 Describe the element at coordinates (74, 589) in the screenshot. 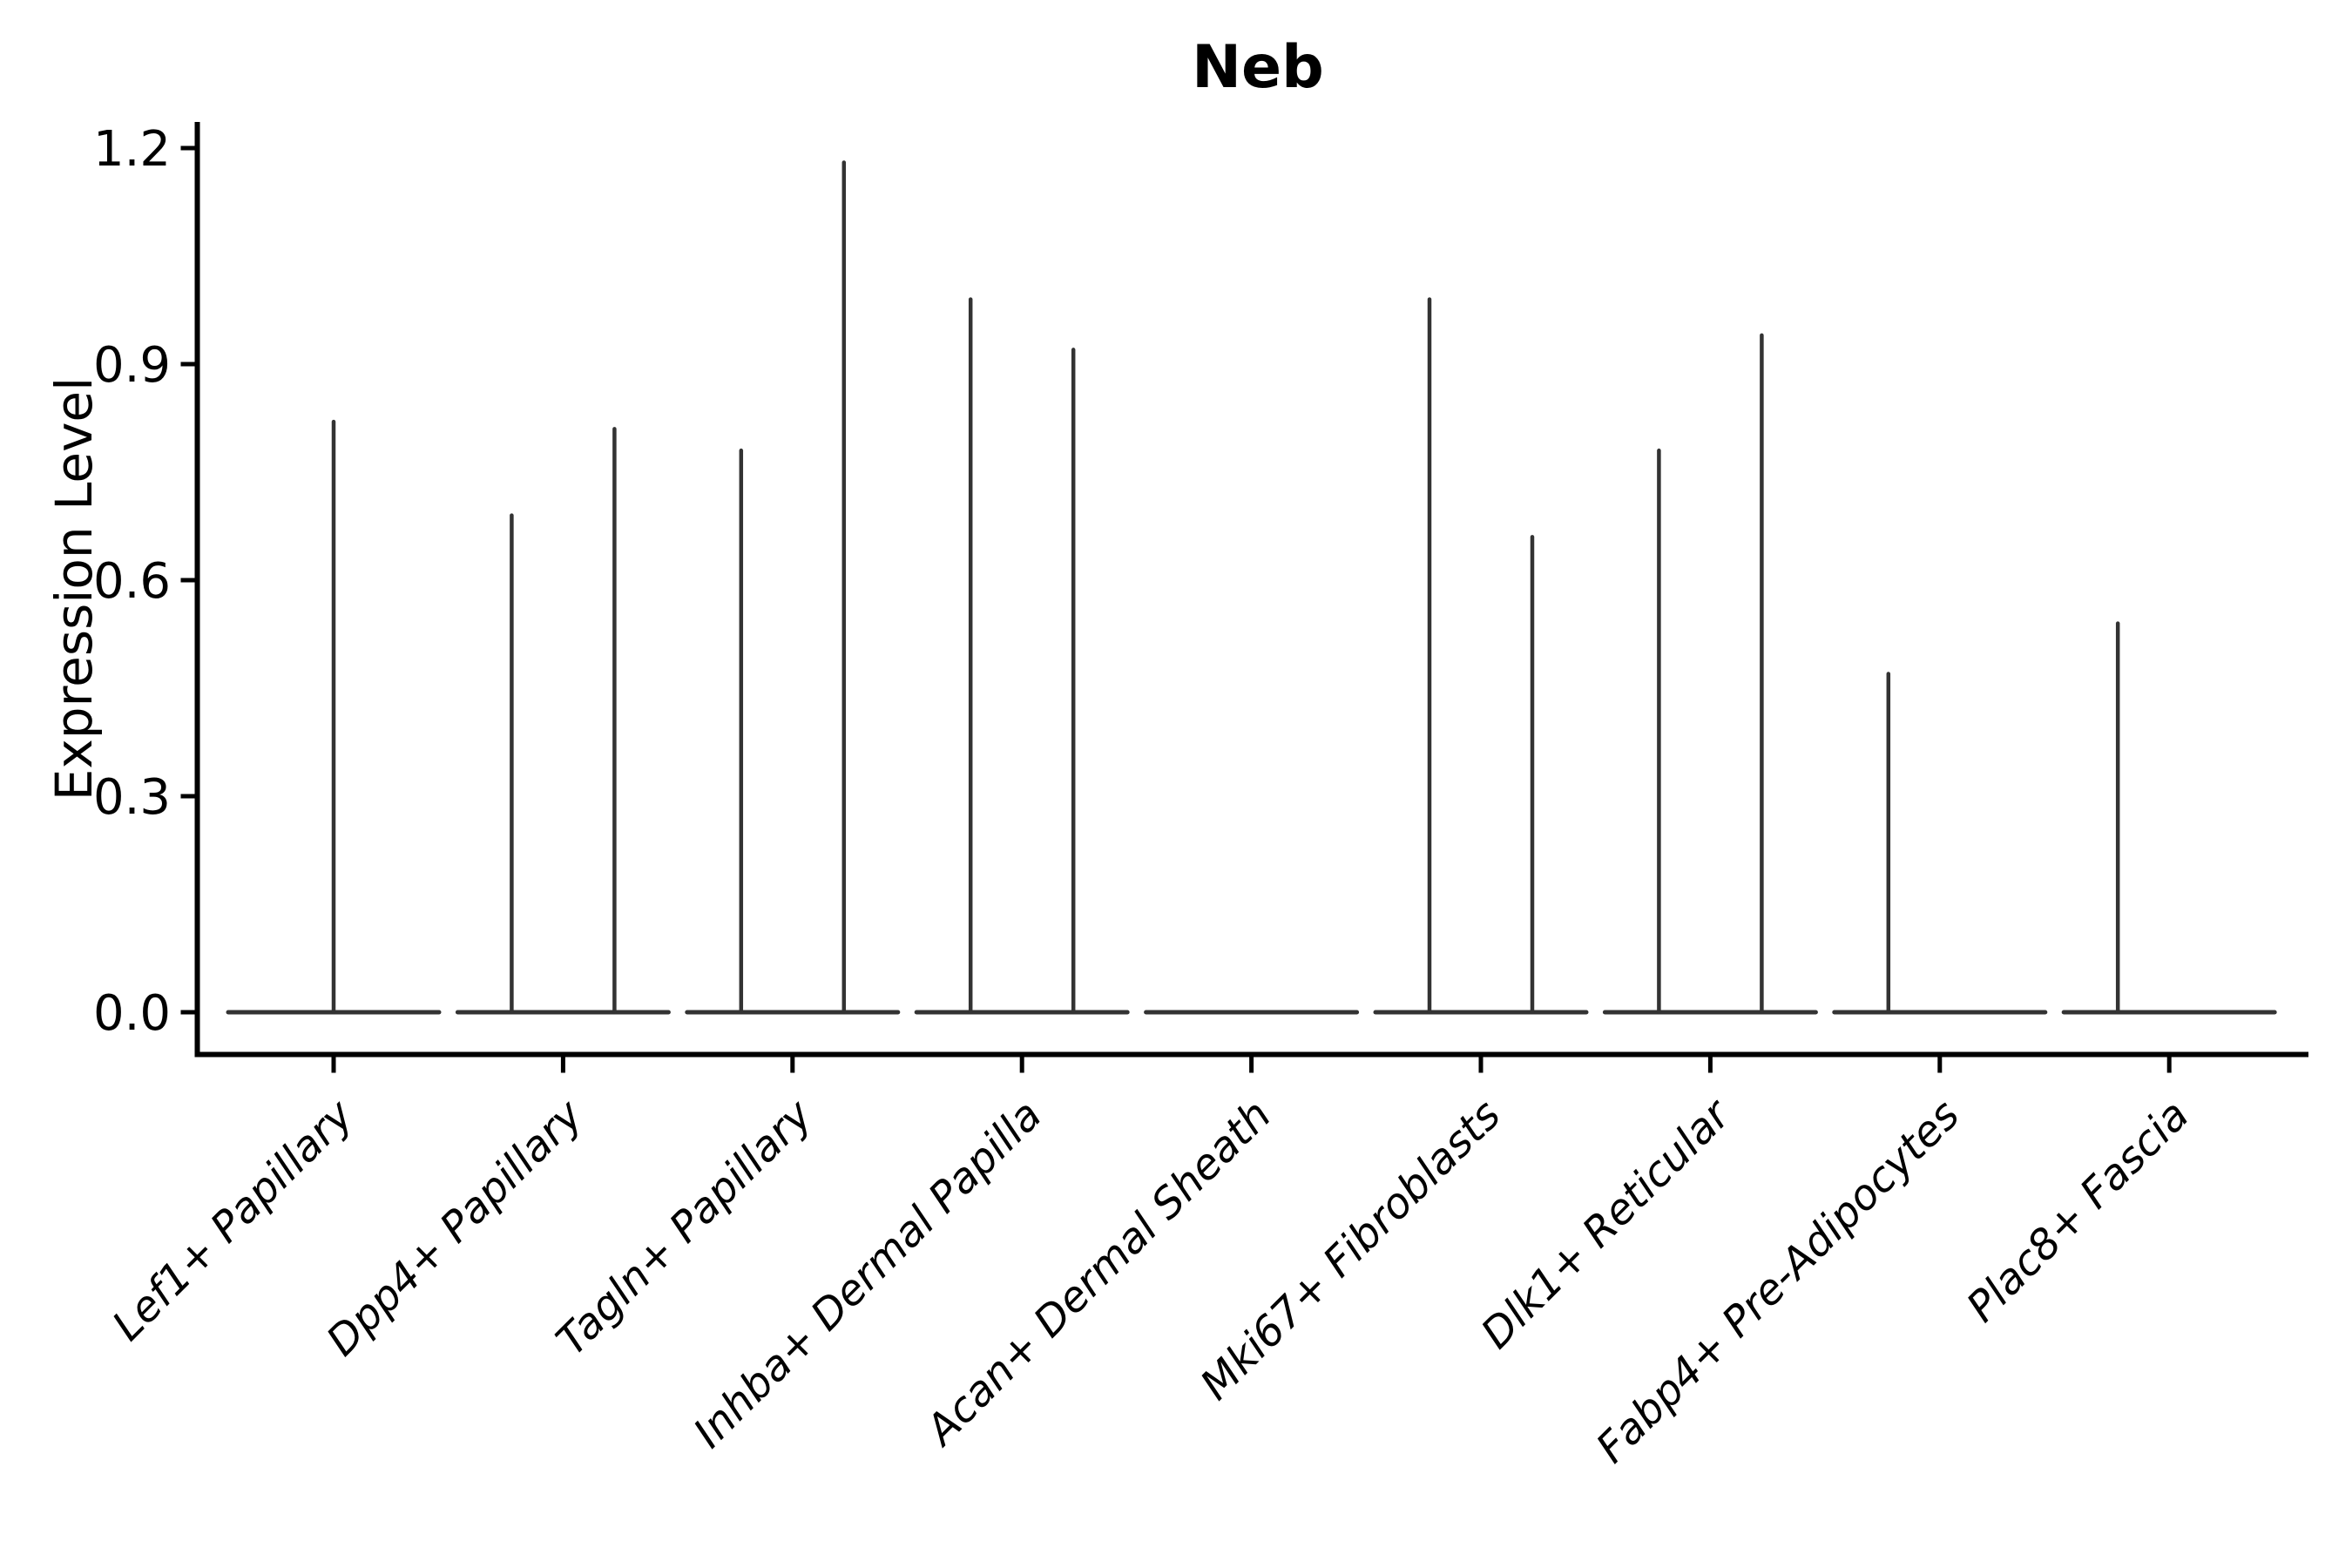

I see `y-axis-label: Expression Level` at that location.